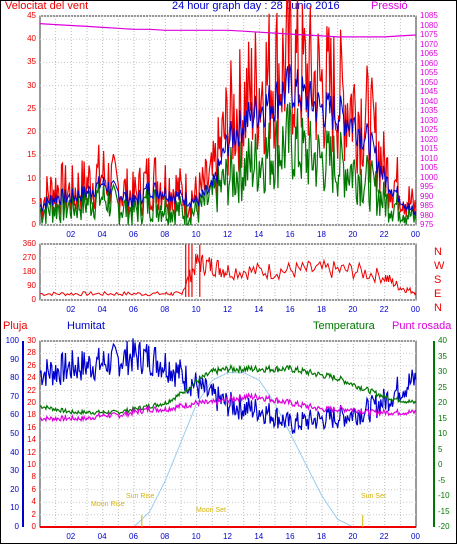 The image size is (457, 544). Describe the element at coordinates (14, 396) in the screenshot. I see `humidity-tick: 70` at that location.